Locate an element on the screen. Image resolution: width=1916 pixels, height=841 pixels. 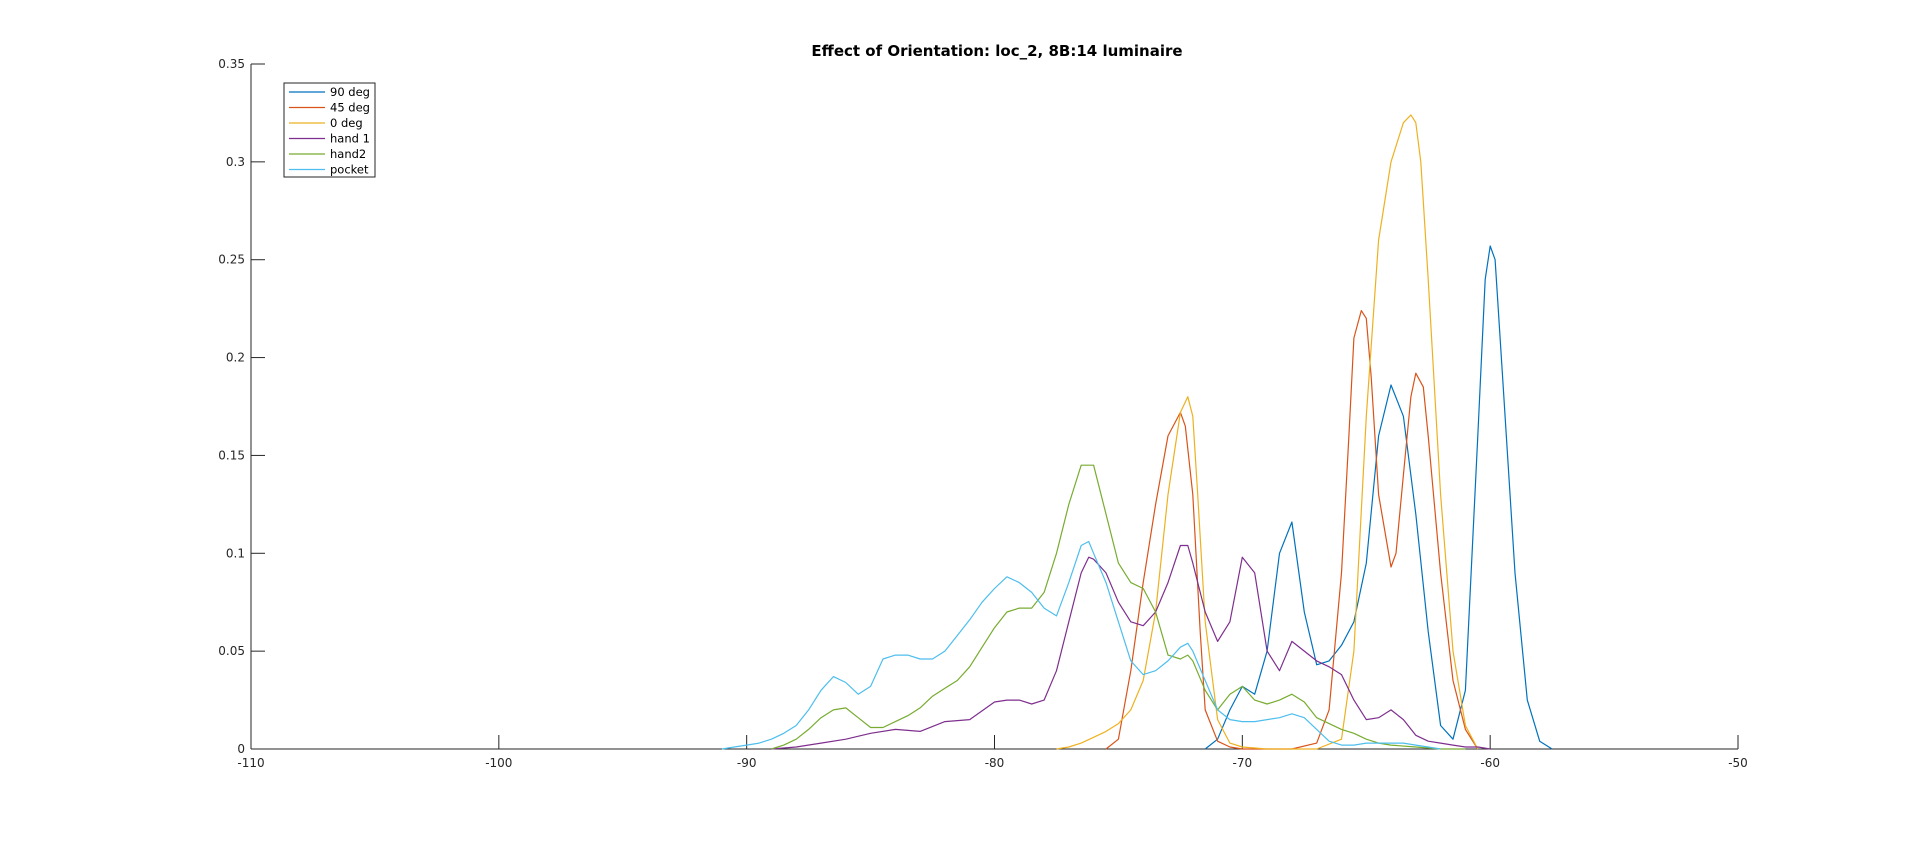
legend-label: 45 deg is located at coordinates (350, 108).